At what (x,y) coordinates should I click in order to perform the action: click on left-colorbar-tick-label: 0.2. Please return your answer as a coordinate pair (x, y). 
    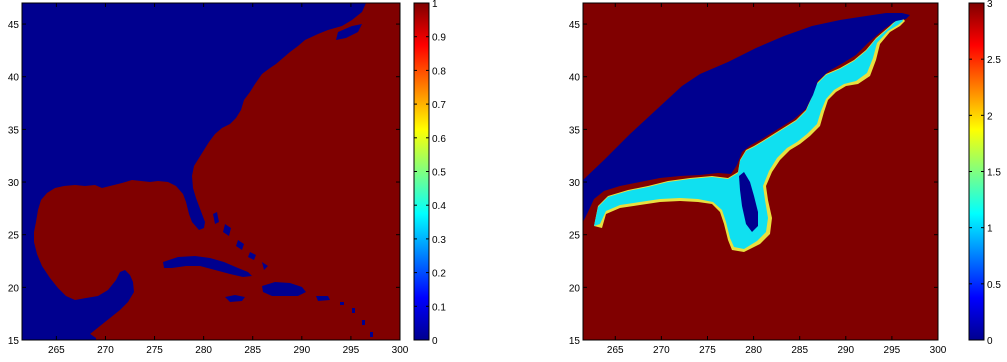
    Looking at the image, I should click on (439, 274).